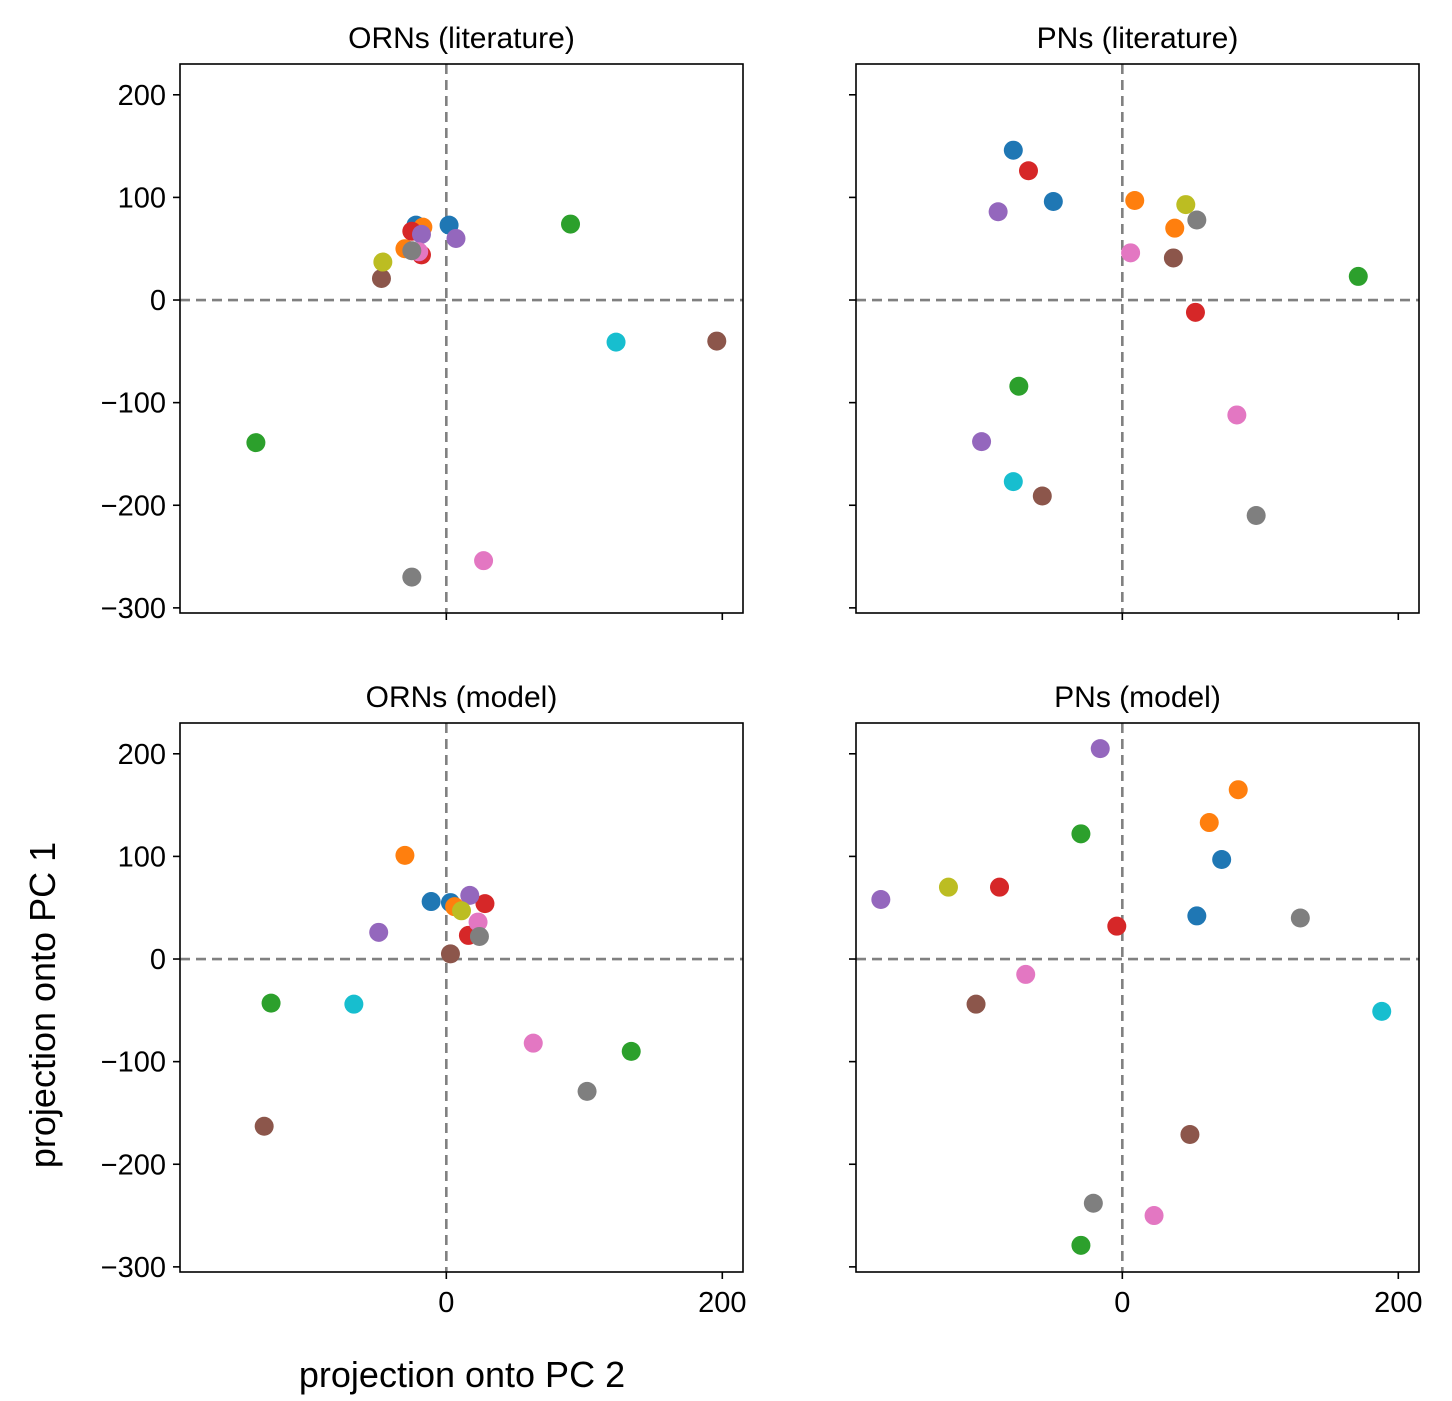 The width and height of the screenshot is (1452, 1401). What do you see at coordinates (1137, 697) in the screenshot?
I see `panel-title: PNs (model)` at bounding box center [1137, 697].